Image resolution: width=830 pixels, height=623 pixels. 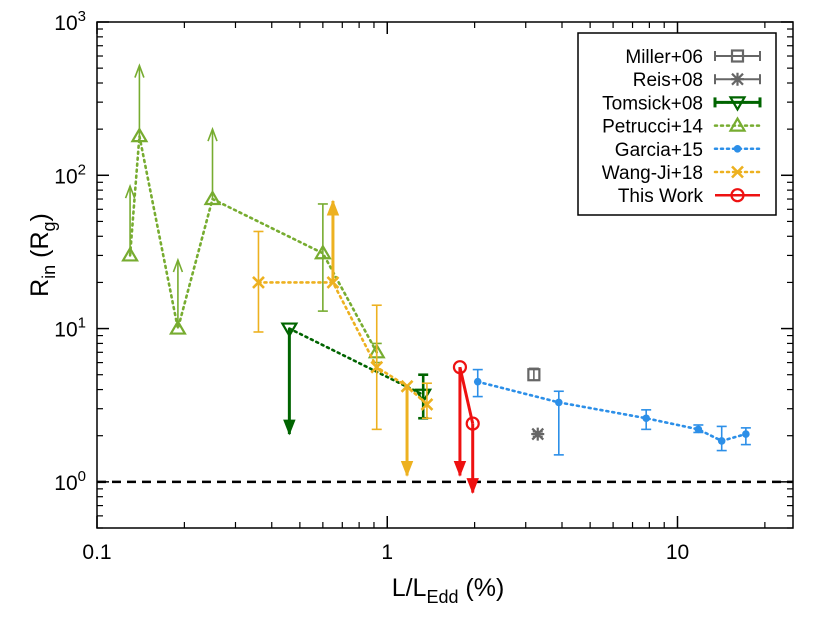 What do you see at coordinates (448, 590) in the screenshot?
I see `x-axis-label: L/LEdd (%)` at bounding box center [448, 590].